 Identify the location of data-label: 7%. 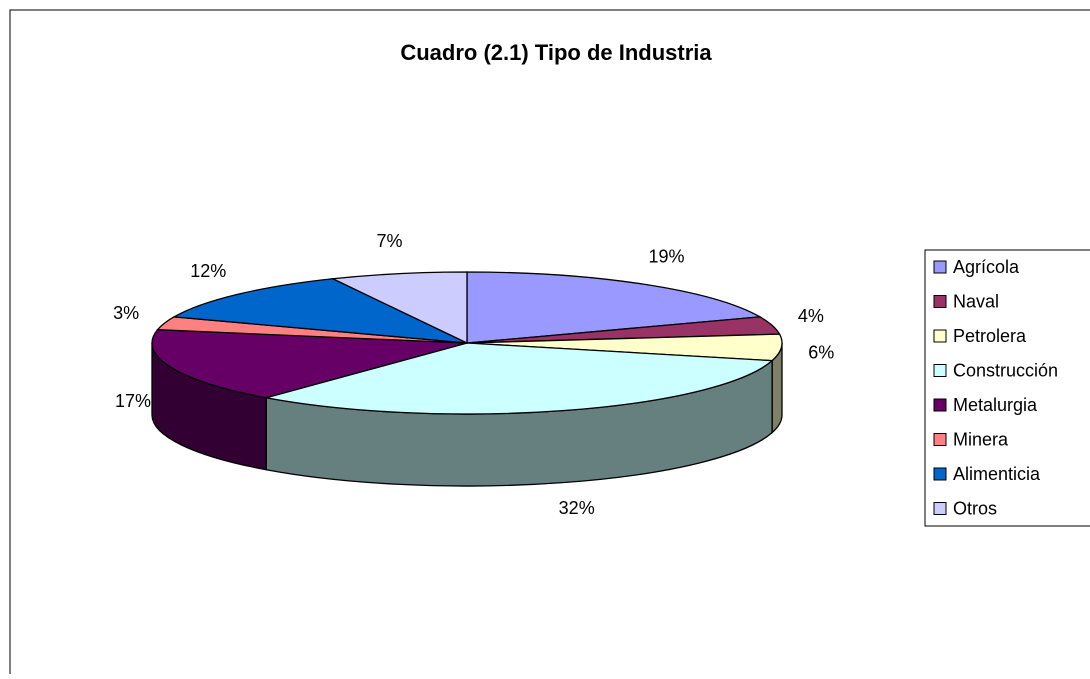
(390, 241).